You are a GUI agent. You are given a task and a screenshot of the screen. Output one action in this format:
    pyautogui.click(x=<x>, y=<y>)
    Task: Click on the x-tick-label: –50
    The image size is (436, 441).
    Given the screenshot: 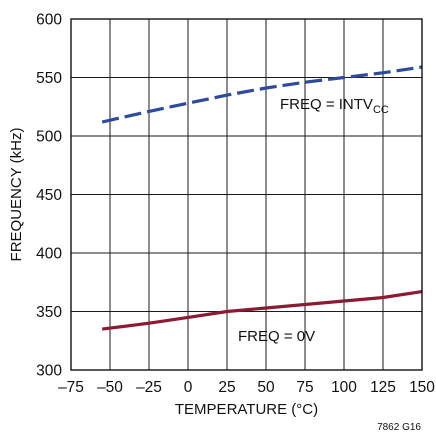 What is the action you would take?
    pyautogui.click(x=110, y=387)
    